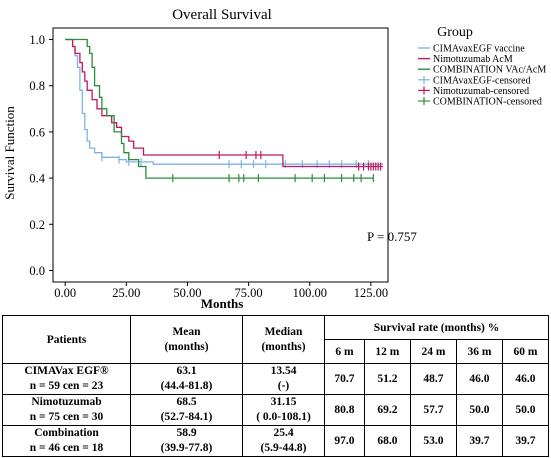 This screenshot has width=551, height=458. What do you see at coordinates (489, 70) in the screenshot?
I see `legend-label: COMBINATION VAc/AcM` at bounding box center [489, 70].